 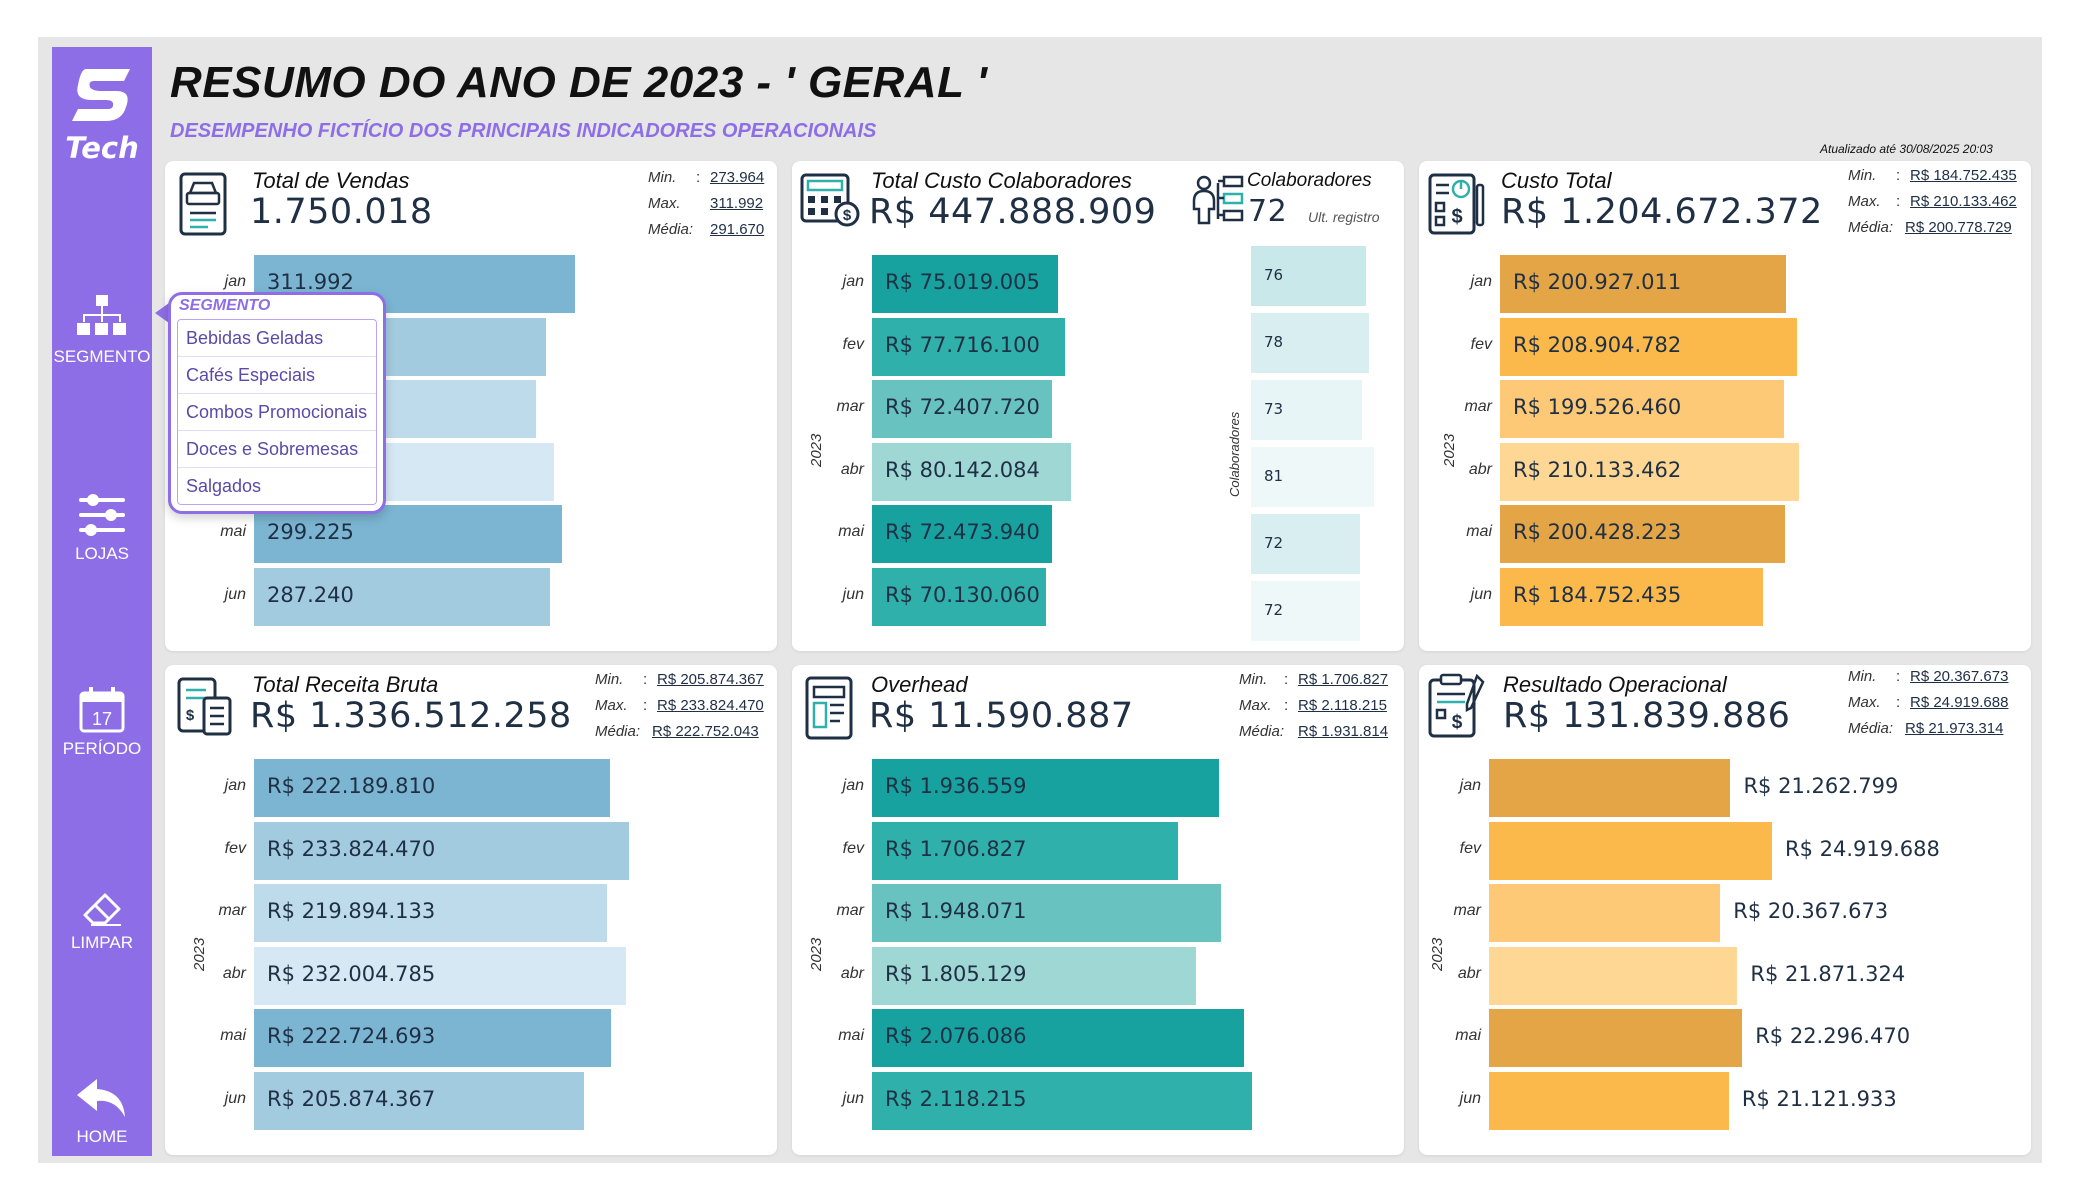 What do you see at coordinates (277, 412) in the screenshot?
I see `segment-option: Combos Promocionais` at bounding box center [277, 412].